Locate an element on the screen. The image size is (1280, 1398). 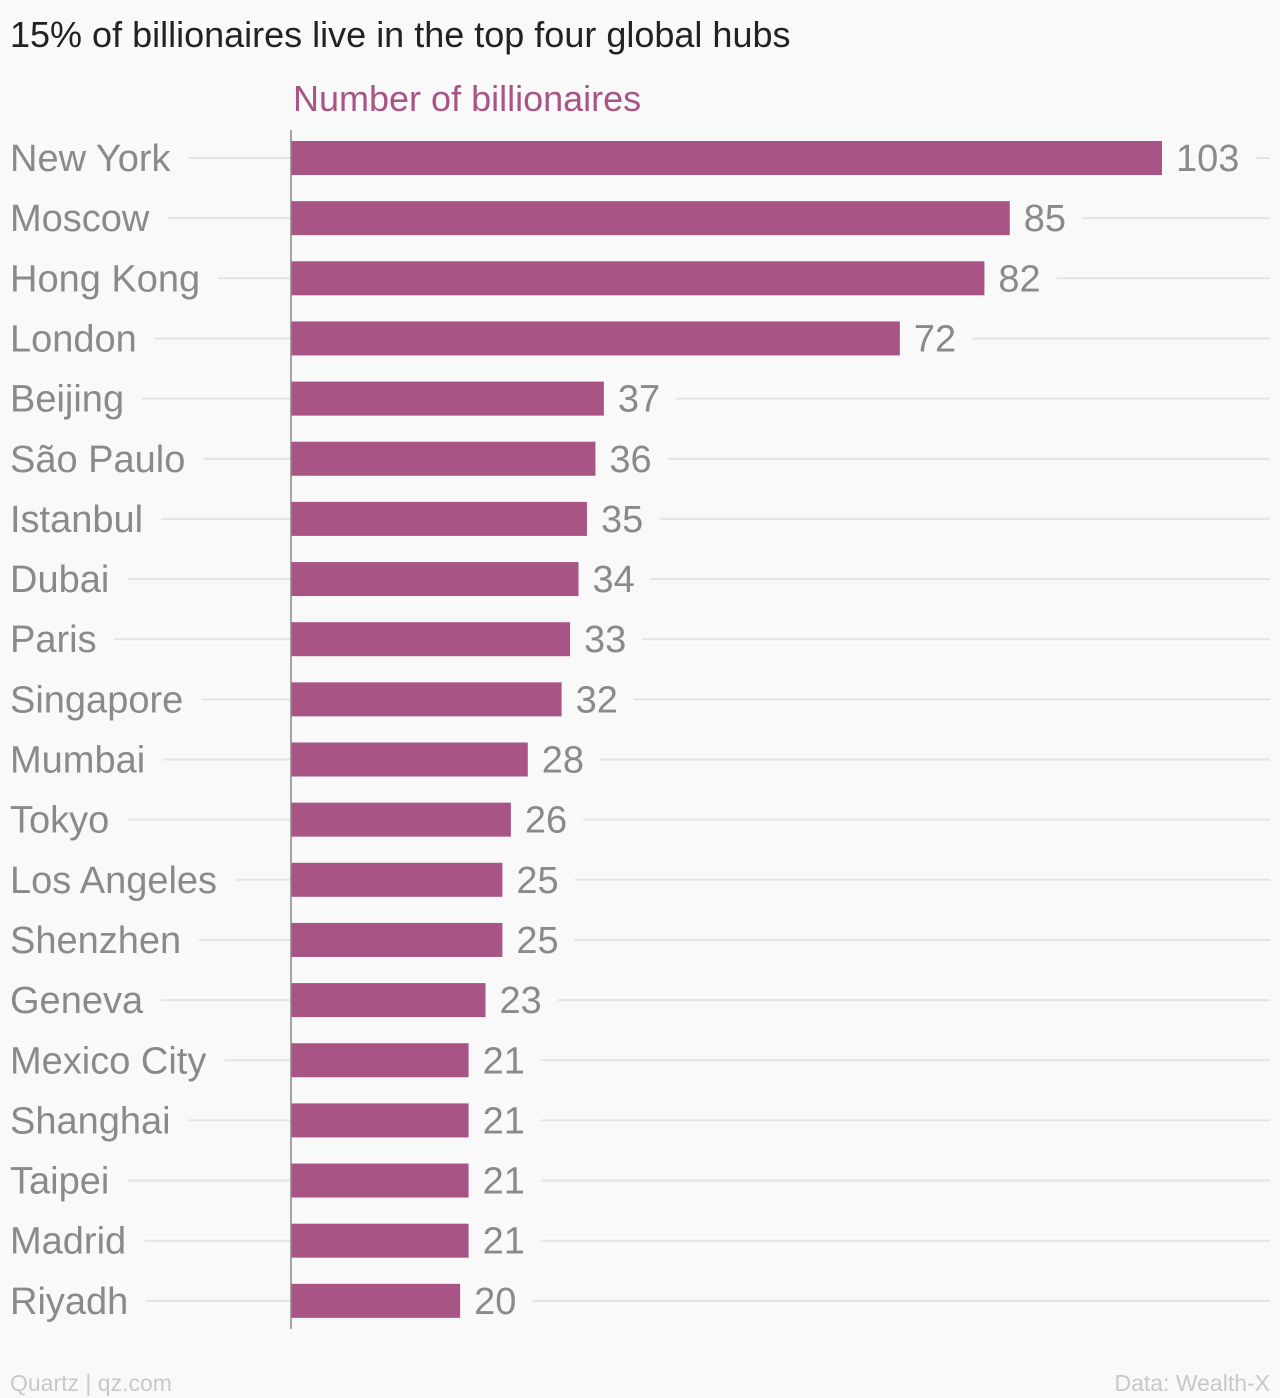
category-label: Shanghai is located at coordinates (90, 1121).